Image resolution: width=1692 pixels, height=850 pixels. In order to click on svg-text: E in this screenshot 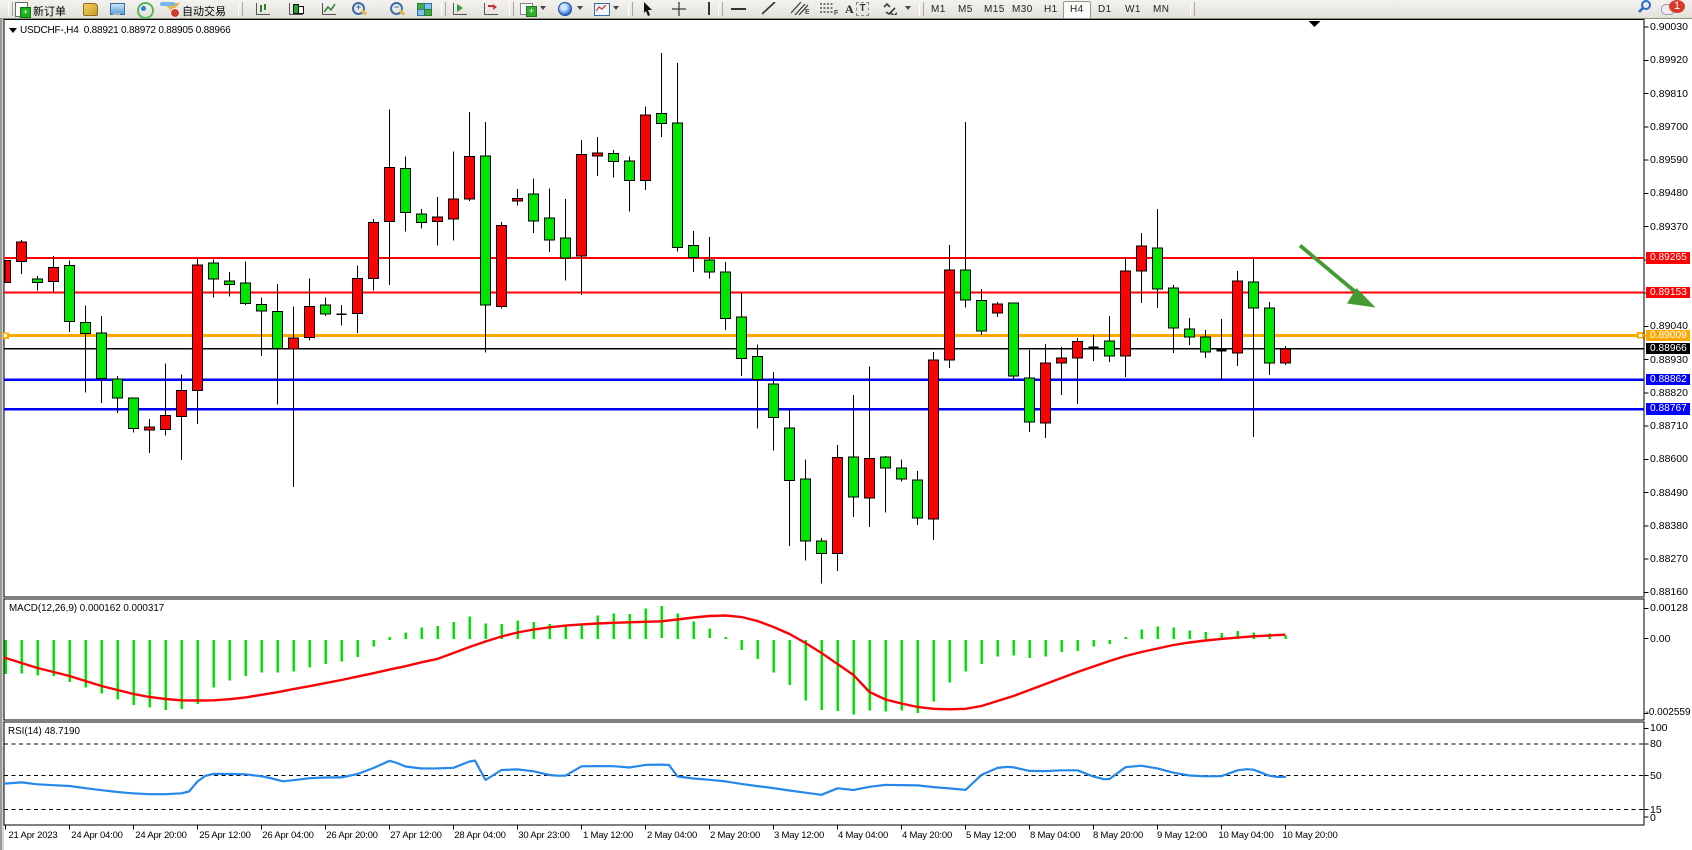, I will do `click(807, 12)`.